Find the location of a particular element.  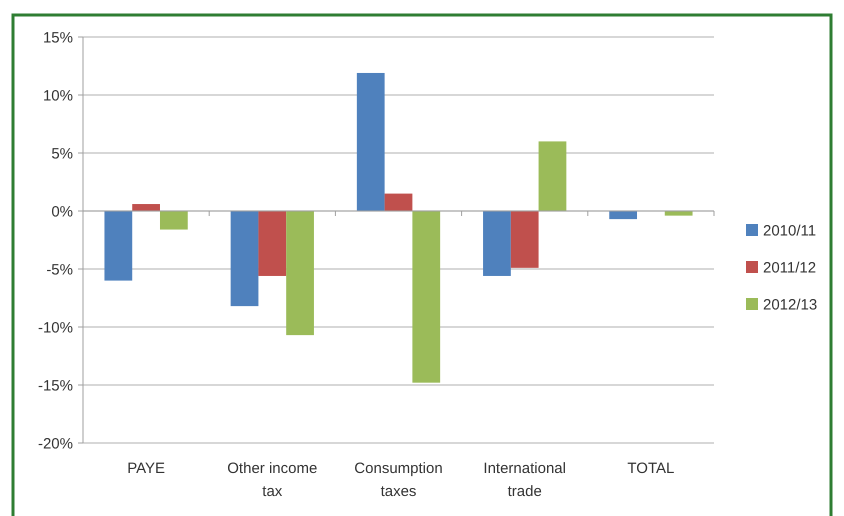

x-tick-label: Consumption taxes is located at coordinates (398, 480).